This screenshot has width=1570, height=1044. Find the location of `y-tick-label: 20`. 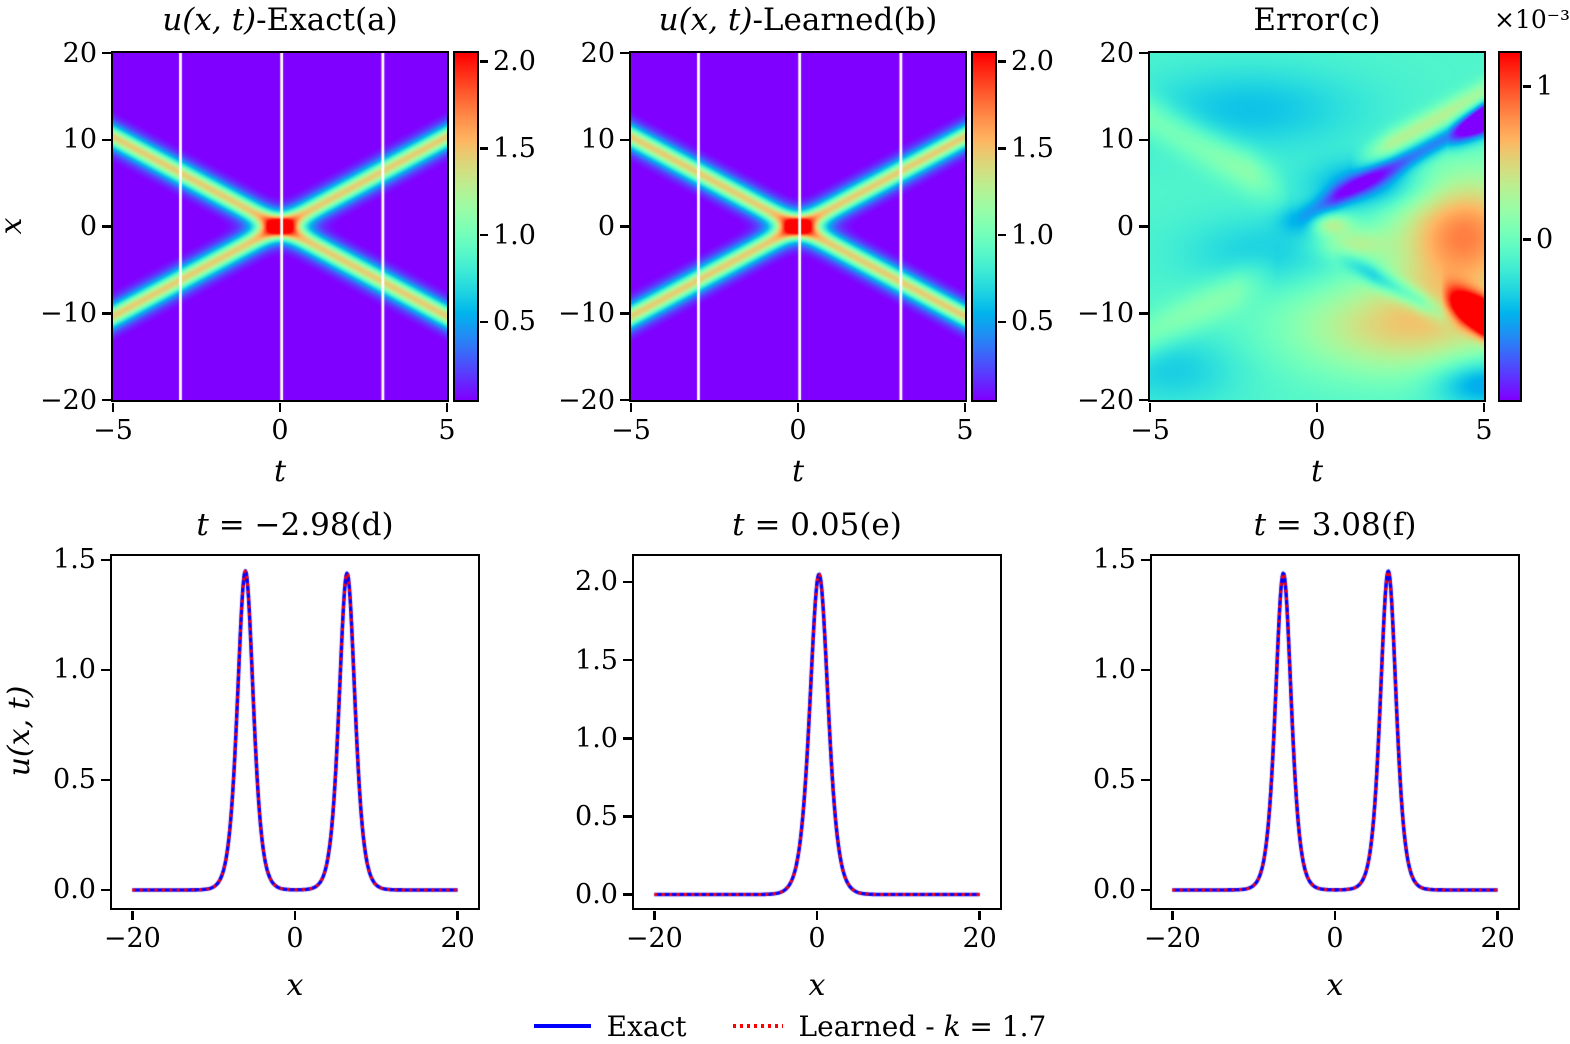

y-tick-label: 20 is located at coordinates (79, 53).